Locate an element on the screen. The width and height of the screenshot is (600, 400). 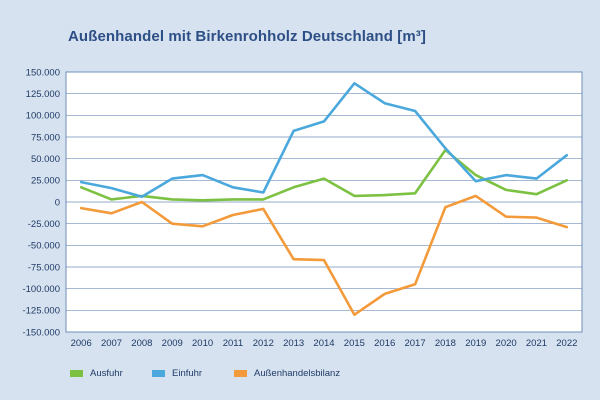
x-tick-label: 2007 is located at coordinates (111, 343).